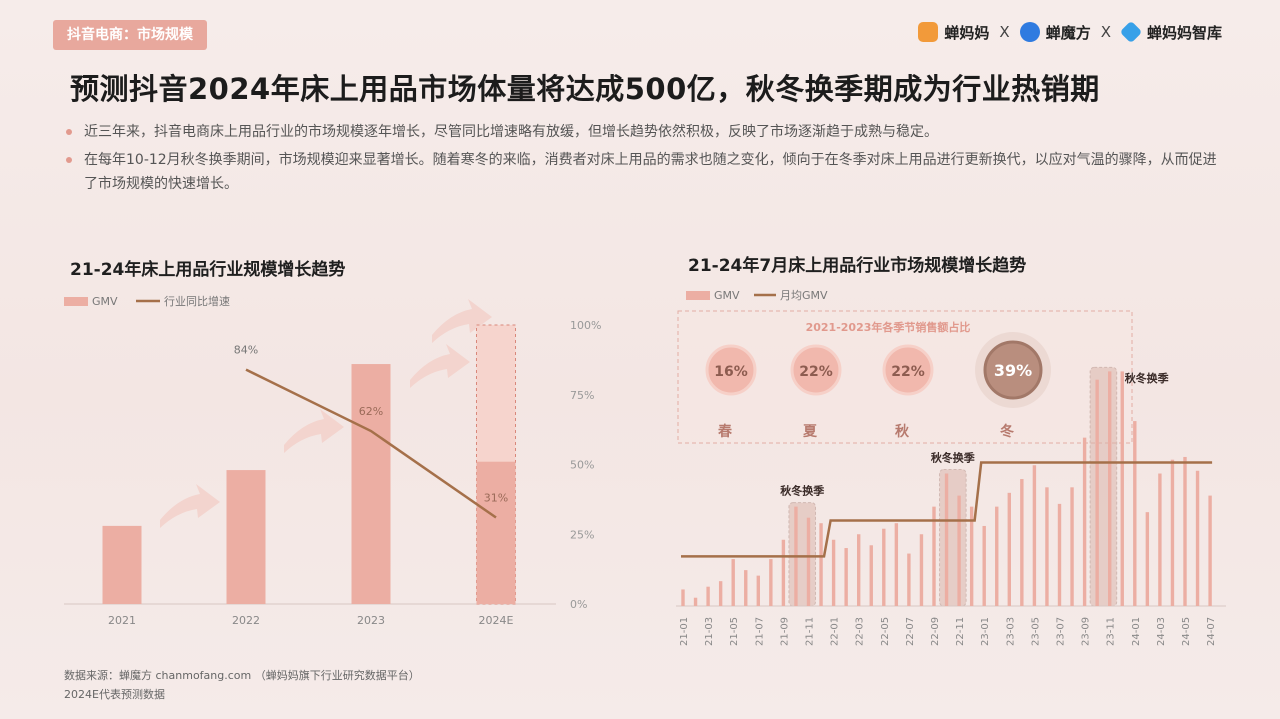  What do you see at coordinates (1211, 631) in the screenshot?
I see `month-tick-24-07: 24-07` at bounding box center [1211, 631].